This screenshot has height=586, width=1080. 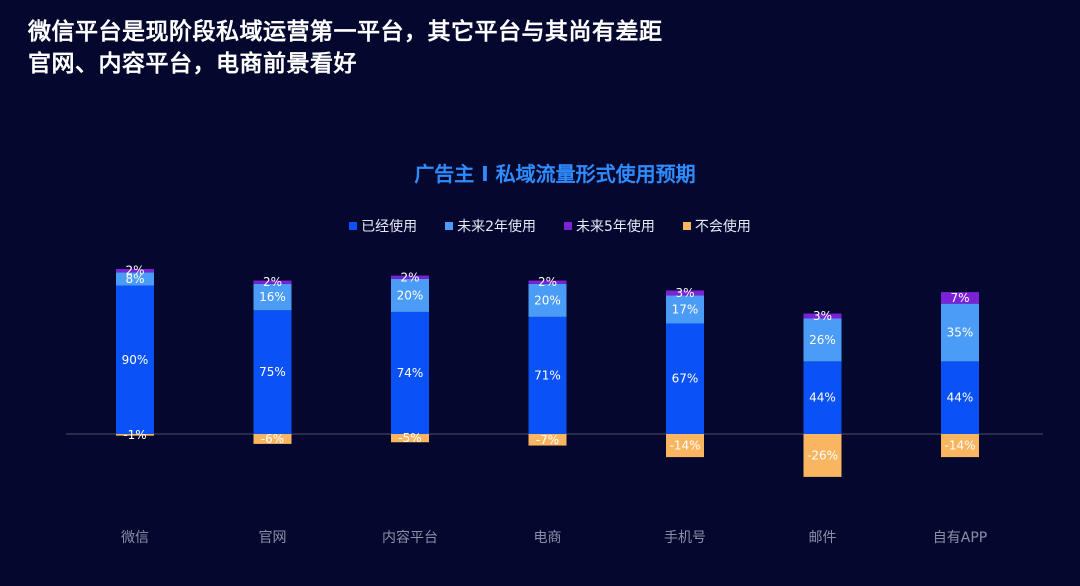 What do you see at coordinates (496, 227) in the screenshot?
I see `legend-label: 未来2年使用` at bounding box center [496, 227].